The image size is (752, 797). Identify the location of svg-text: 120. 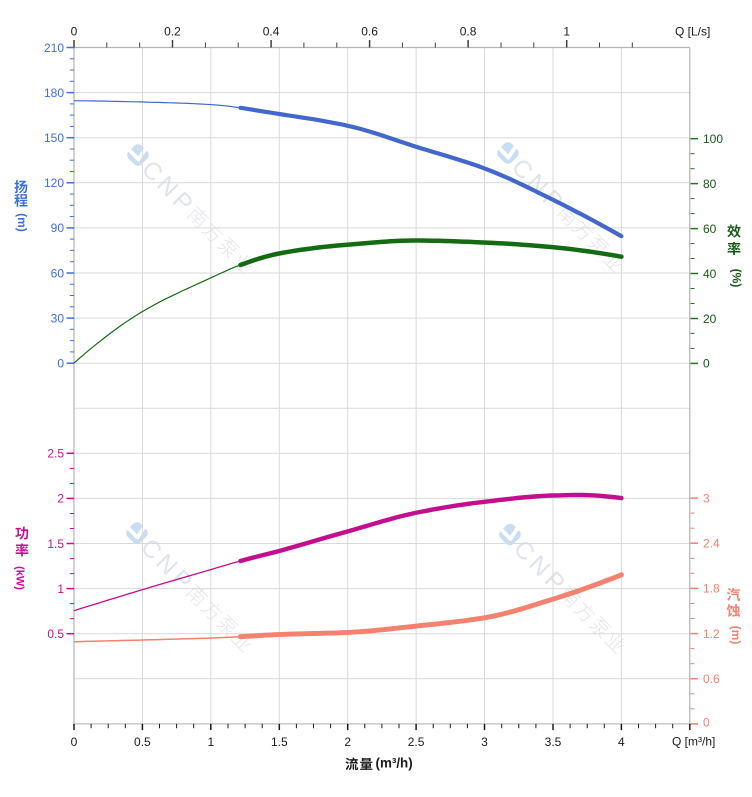
(54, 183).